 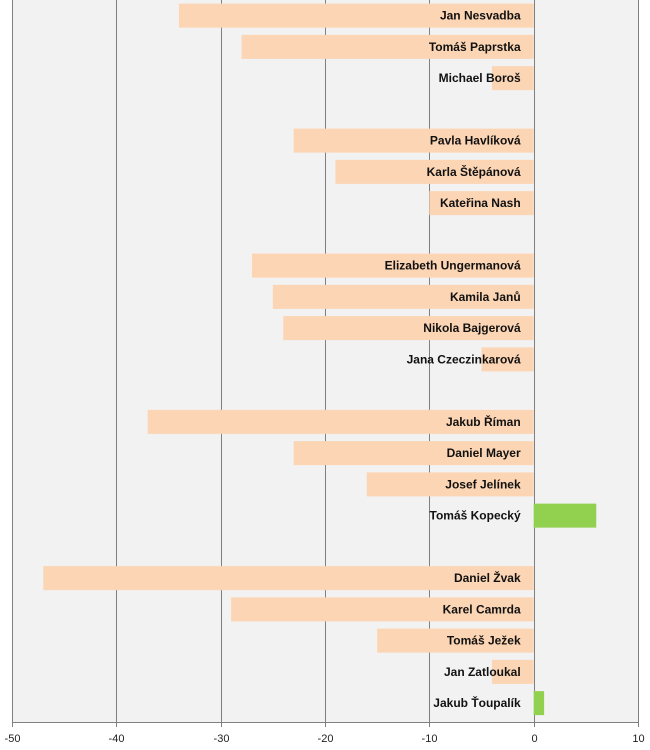 What do you see at coordinates (464, 359) in the screenshot?
I see `bar-label: Jana Czeczinkarová` at bounding box center [464, 359].